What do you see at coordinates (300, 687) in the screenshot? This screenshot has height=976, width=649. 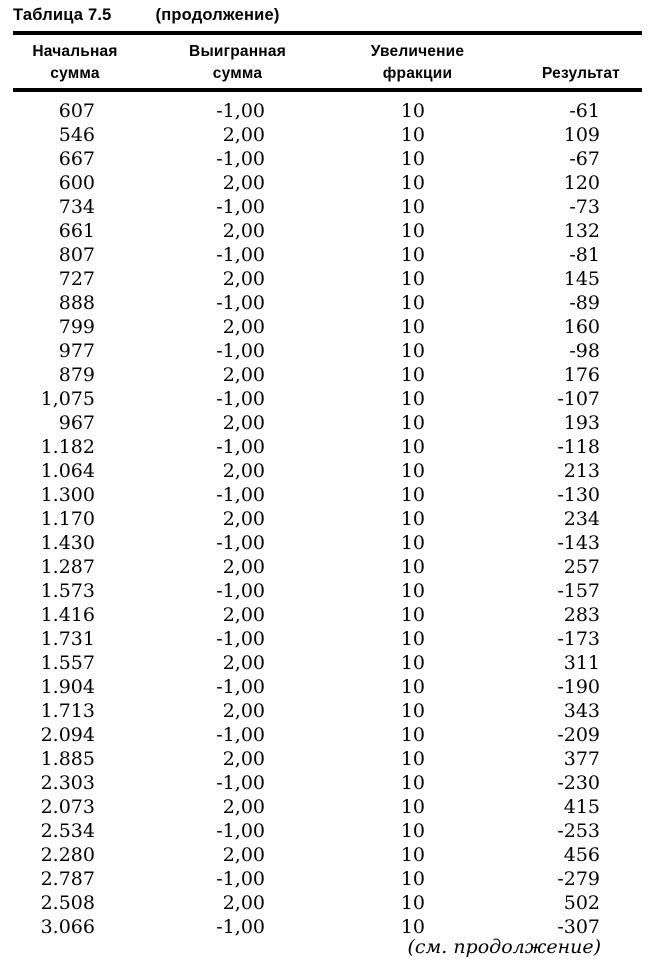 I see `table-row: 1.904 -1,00 10 -190` at bounding box center [300, 687].